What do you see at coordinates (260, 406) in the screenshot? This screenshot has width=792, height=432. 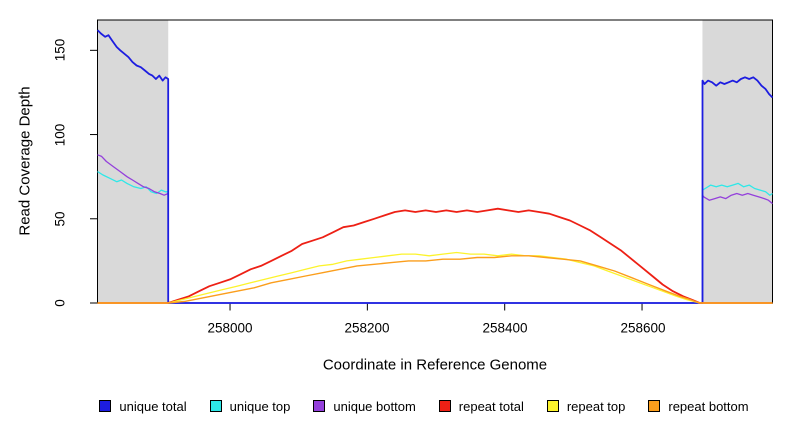 I see `legend-label: unique top` at bounding box center [260, 406].